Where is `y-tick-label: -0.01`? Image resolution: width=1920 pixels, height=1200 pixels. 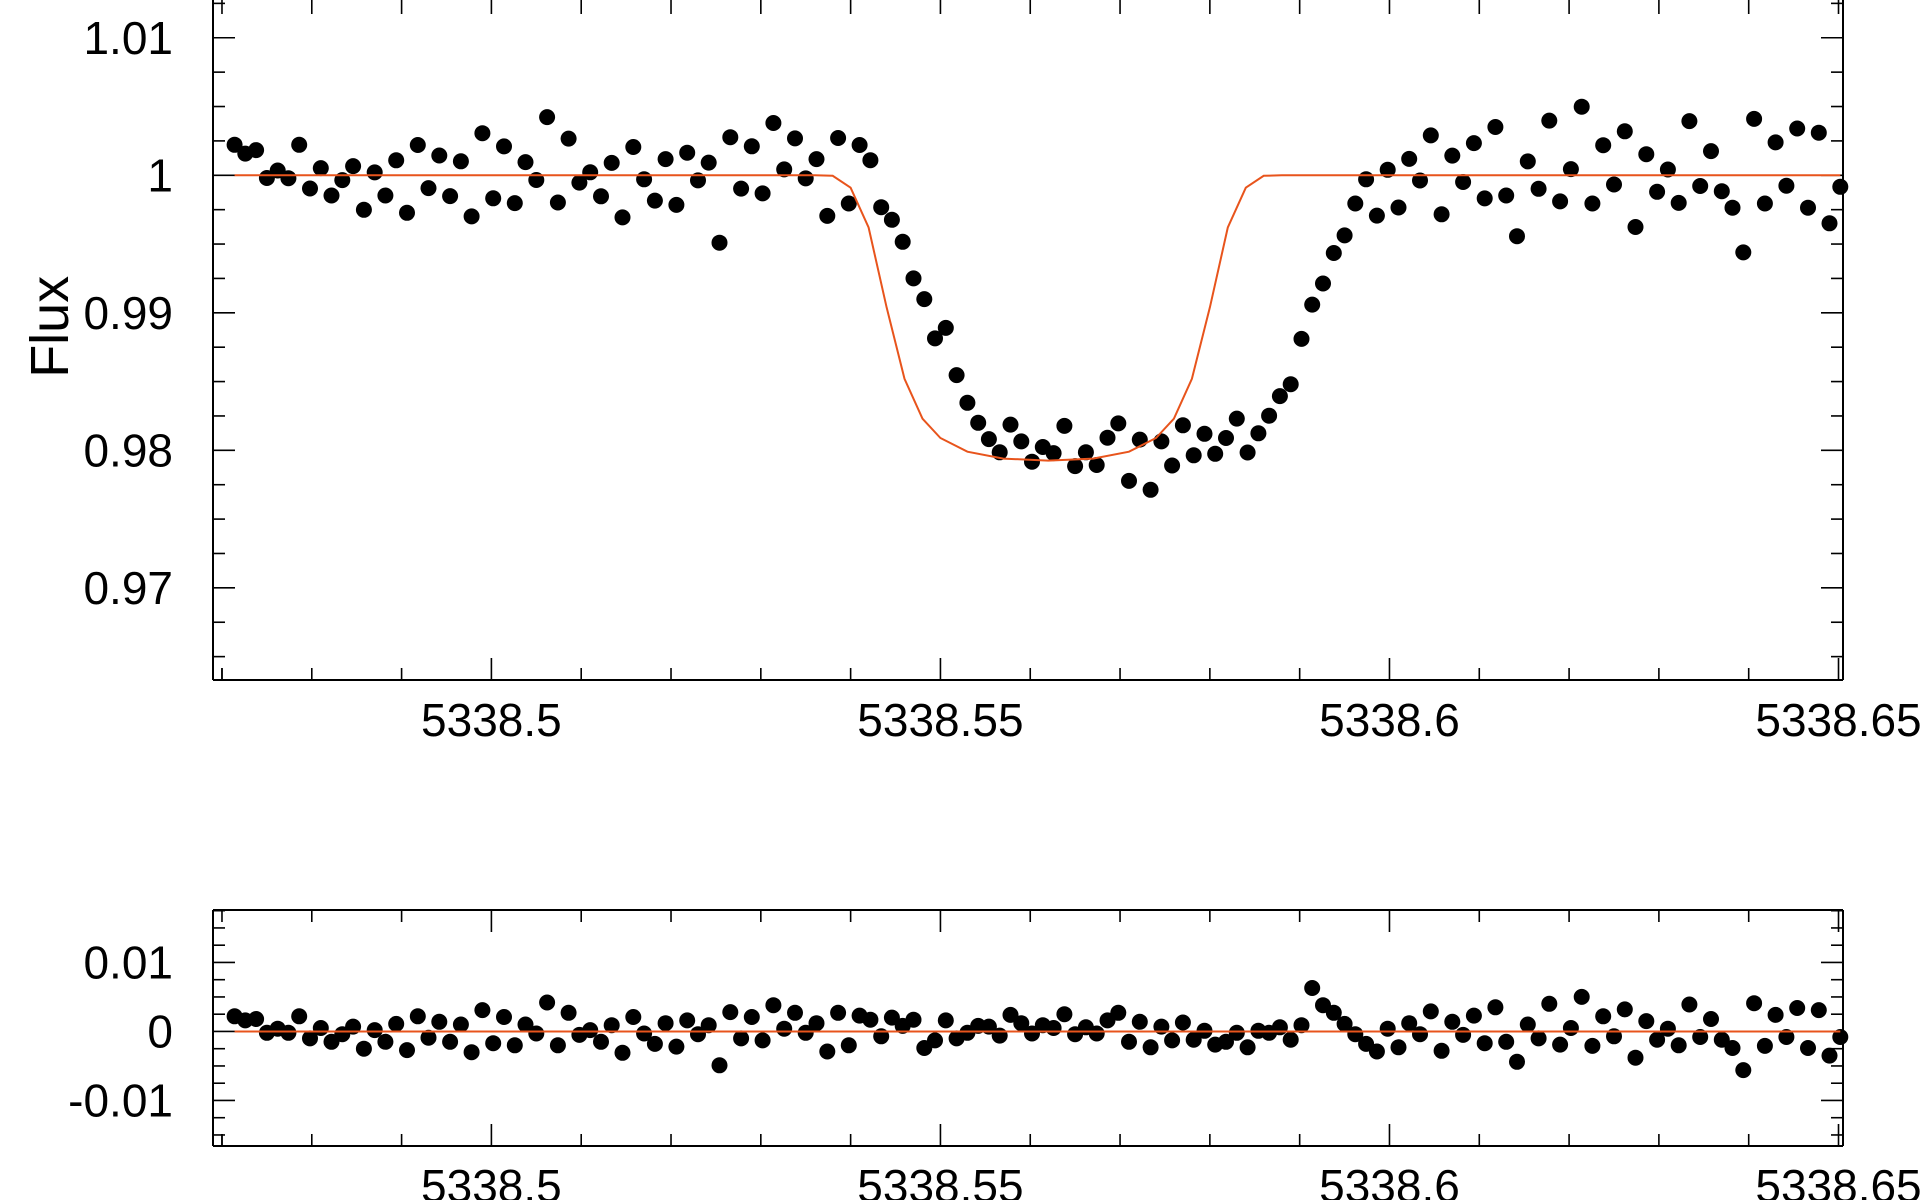 y-tick-label: -0.01 is located at coordinates (120, 1100).